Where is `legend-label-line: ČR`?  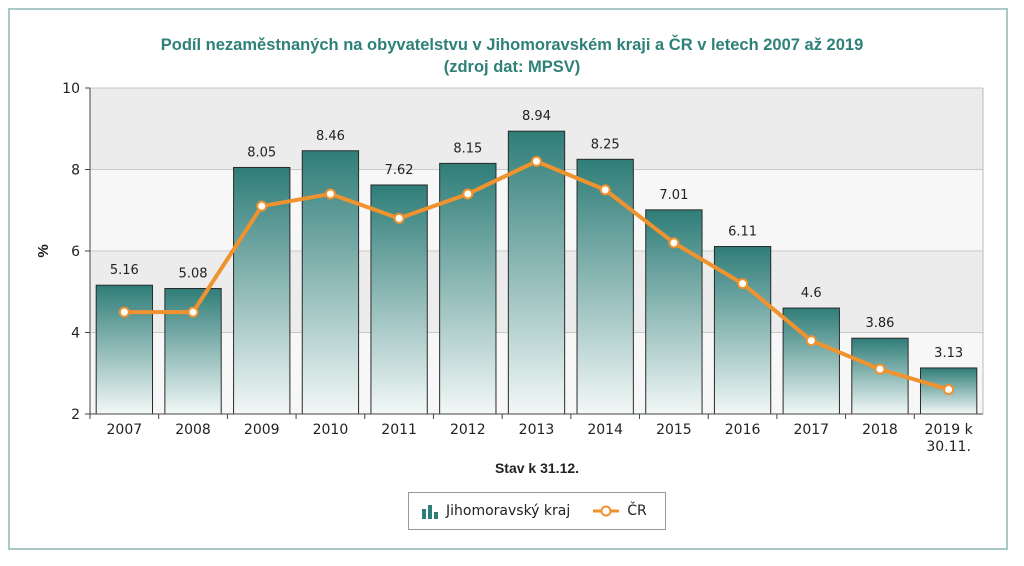 legend-label-line: ČR is located at coordinates (637, 511).